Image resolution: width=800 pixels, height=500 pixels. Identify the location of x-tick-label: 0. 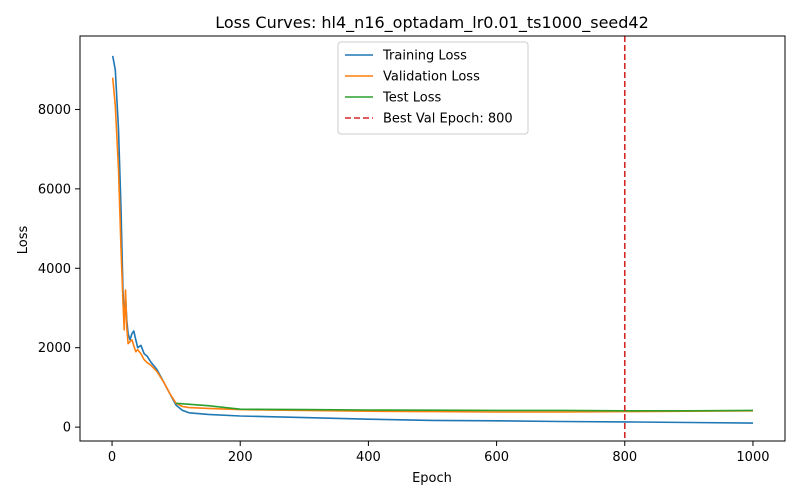
(112, 457).